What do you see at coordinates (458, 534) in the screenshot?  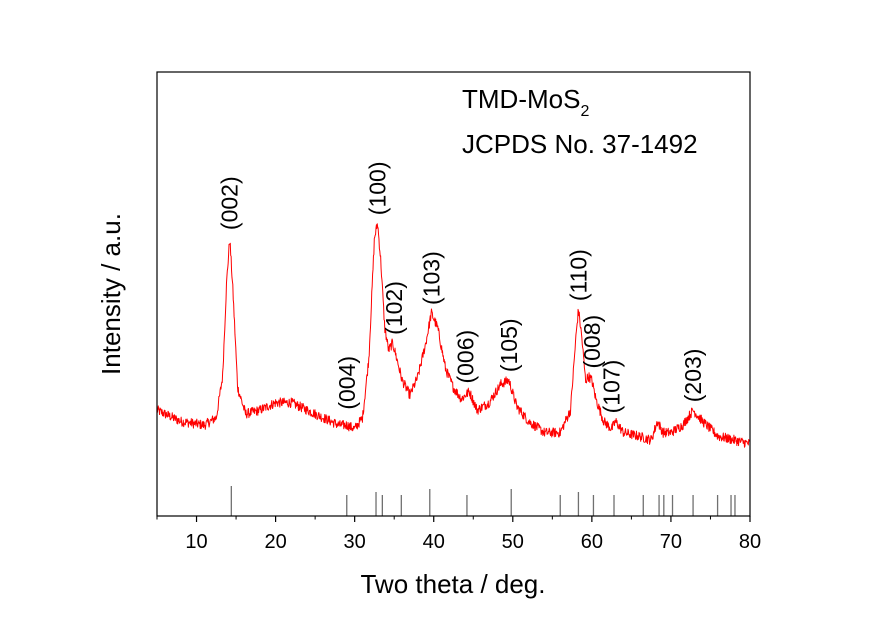 I see `x-axis-ticks: 10 20 30 40 50 60 70 80` at bounding box center [458, 534].